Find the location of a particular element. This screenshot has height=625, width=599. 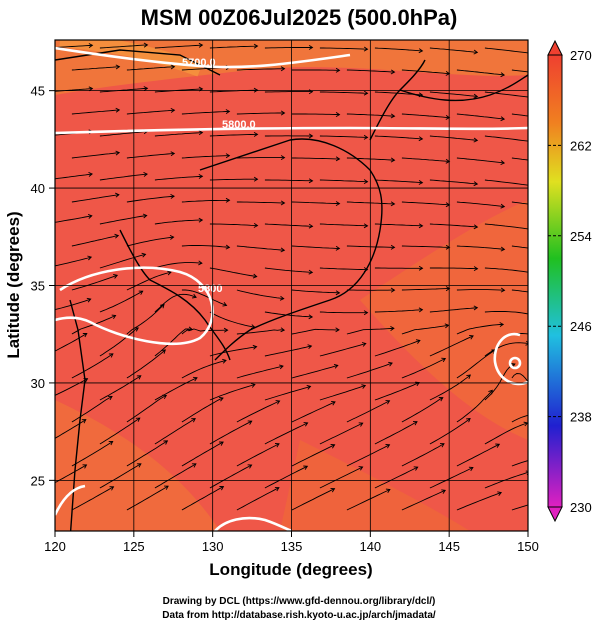

y-tick-label: 30 is located at coordinates (38, 383).